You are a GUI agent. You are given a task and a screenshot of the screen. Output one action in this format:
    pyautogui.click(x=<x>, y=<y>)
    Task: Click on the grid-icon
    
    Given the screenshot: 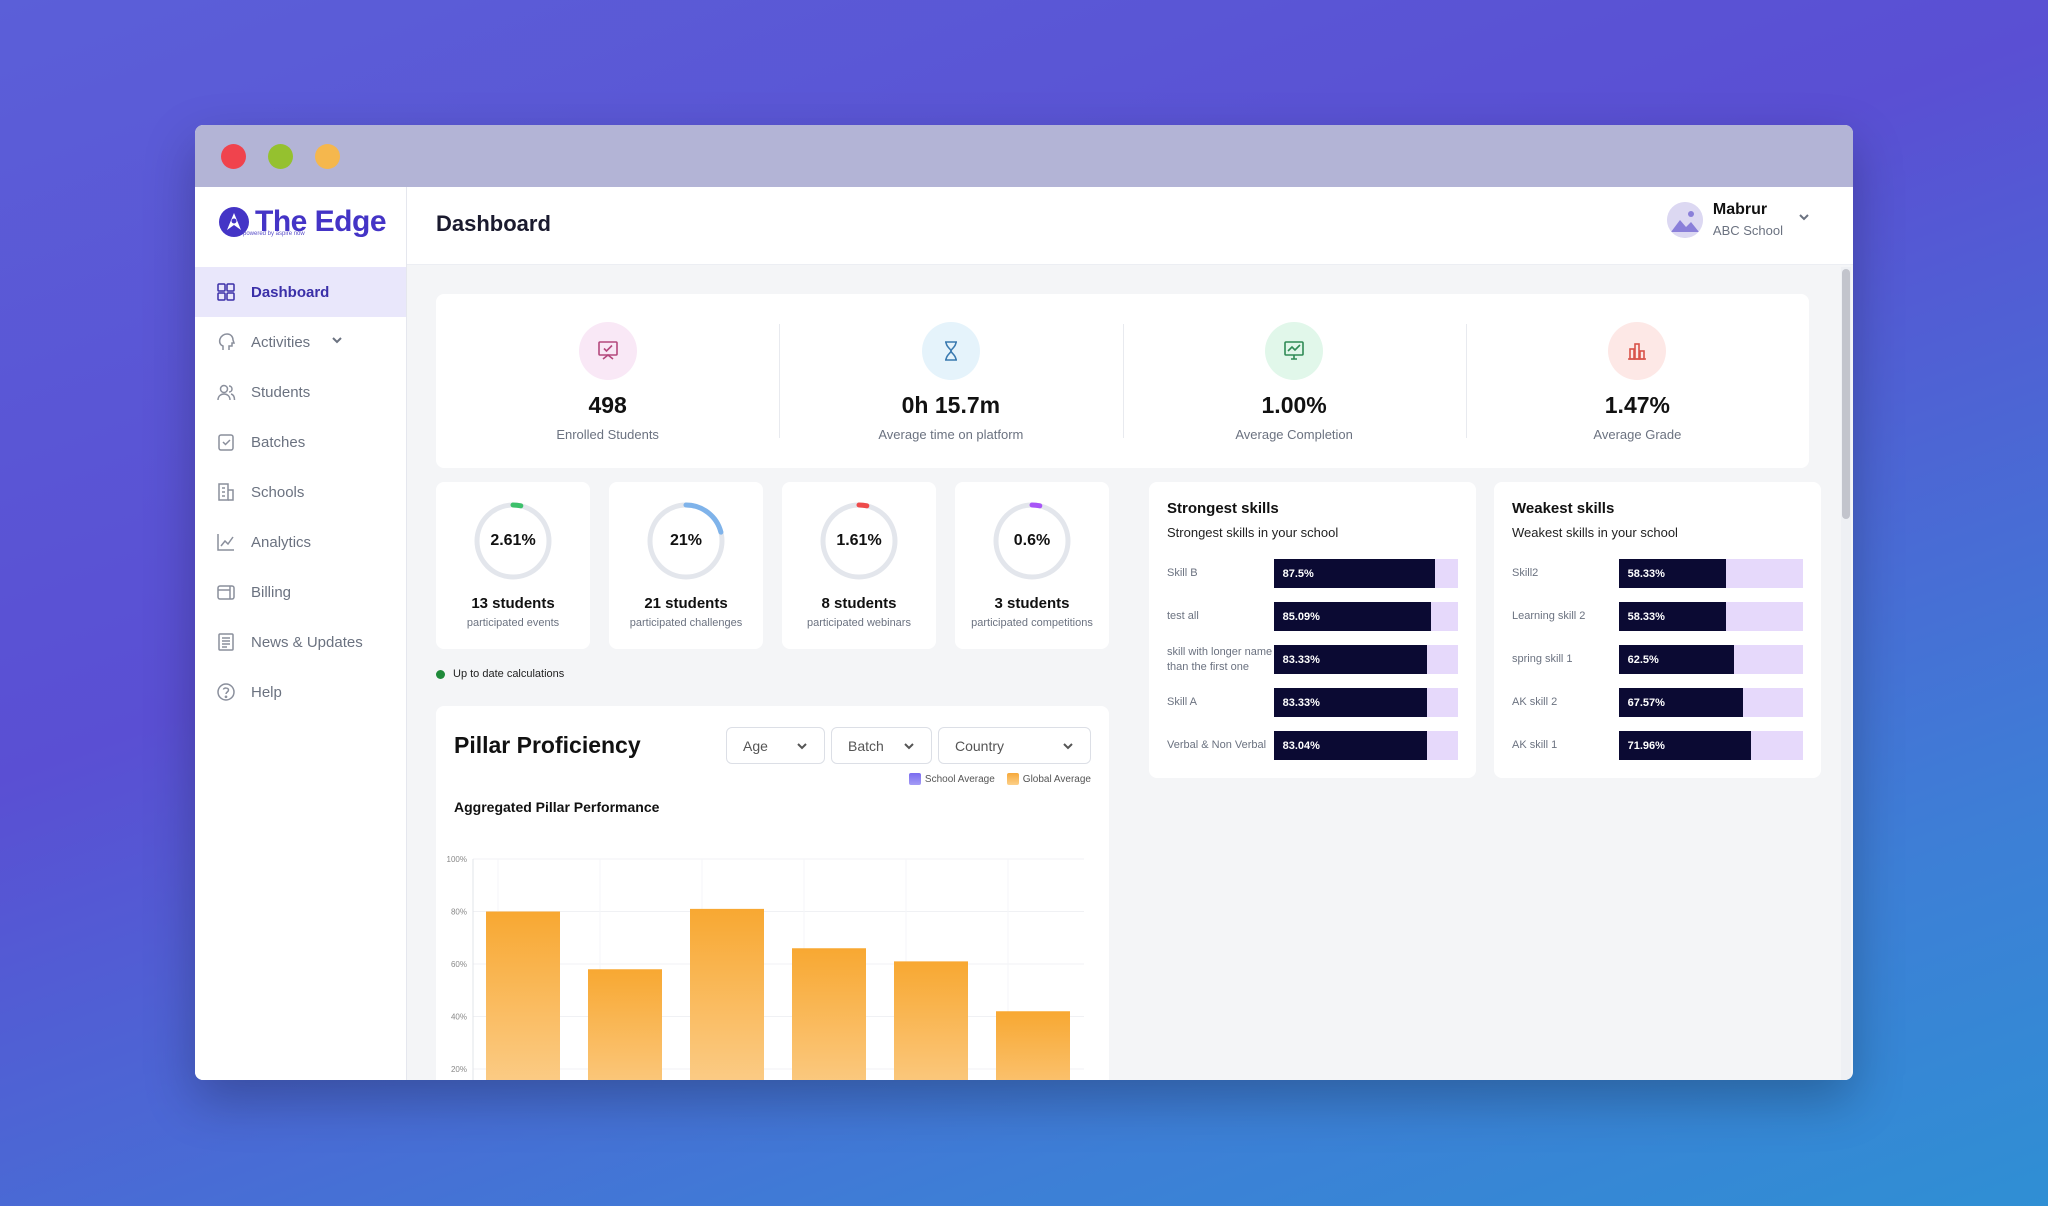 What is the action you would take?
    pyautogui.click(x=226, y=292)
    